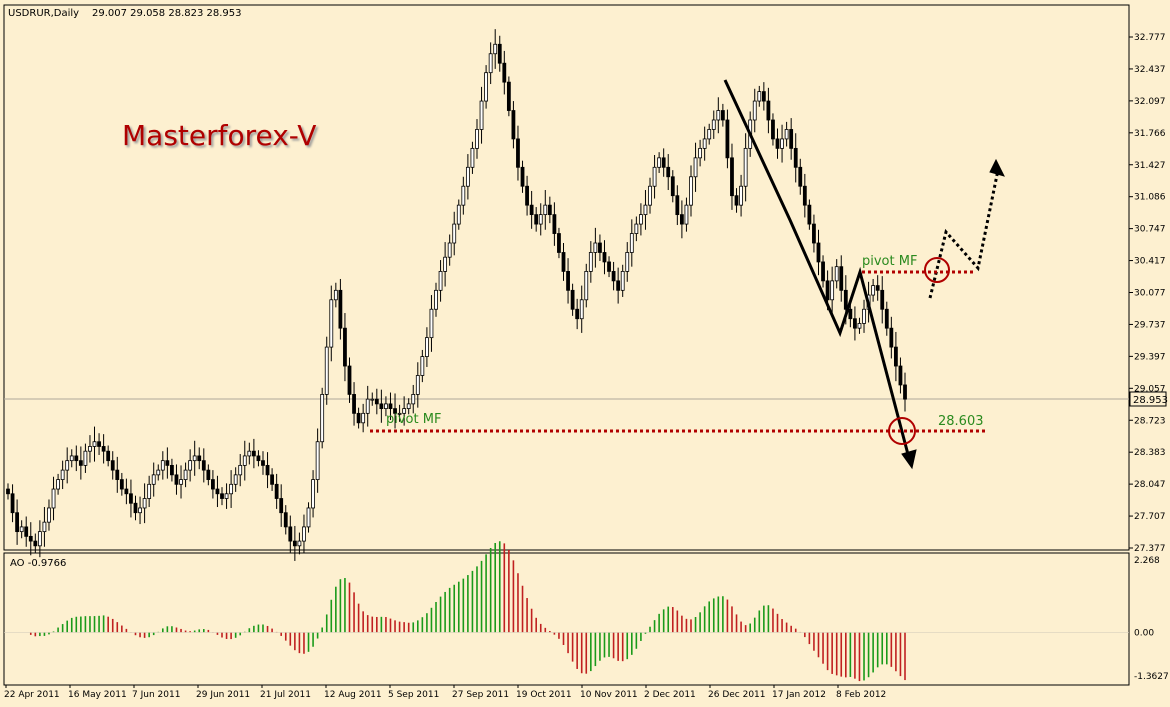 The width and height of the screenshot is (1170, 707). What do you see at coordinates (864, 274) in the screenshot?
I see `trend-annotations` at bounding box center [864, 274].